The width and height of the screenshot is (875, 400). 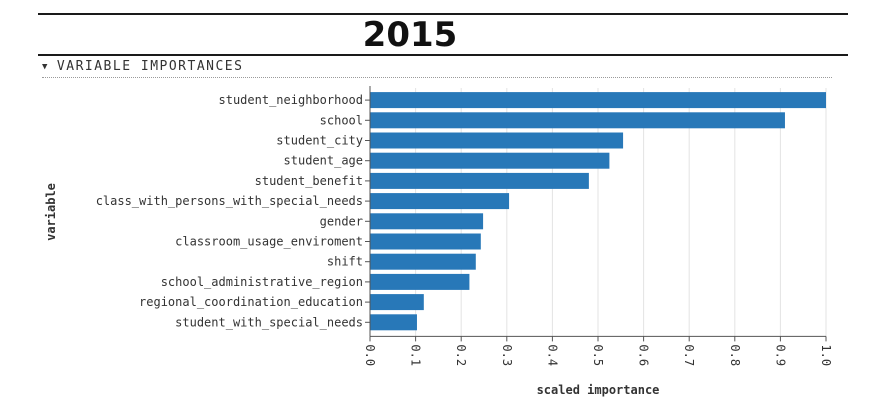 I want to click on y-tick-label: regional_coordination_education, so click(x=251, y=302).